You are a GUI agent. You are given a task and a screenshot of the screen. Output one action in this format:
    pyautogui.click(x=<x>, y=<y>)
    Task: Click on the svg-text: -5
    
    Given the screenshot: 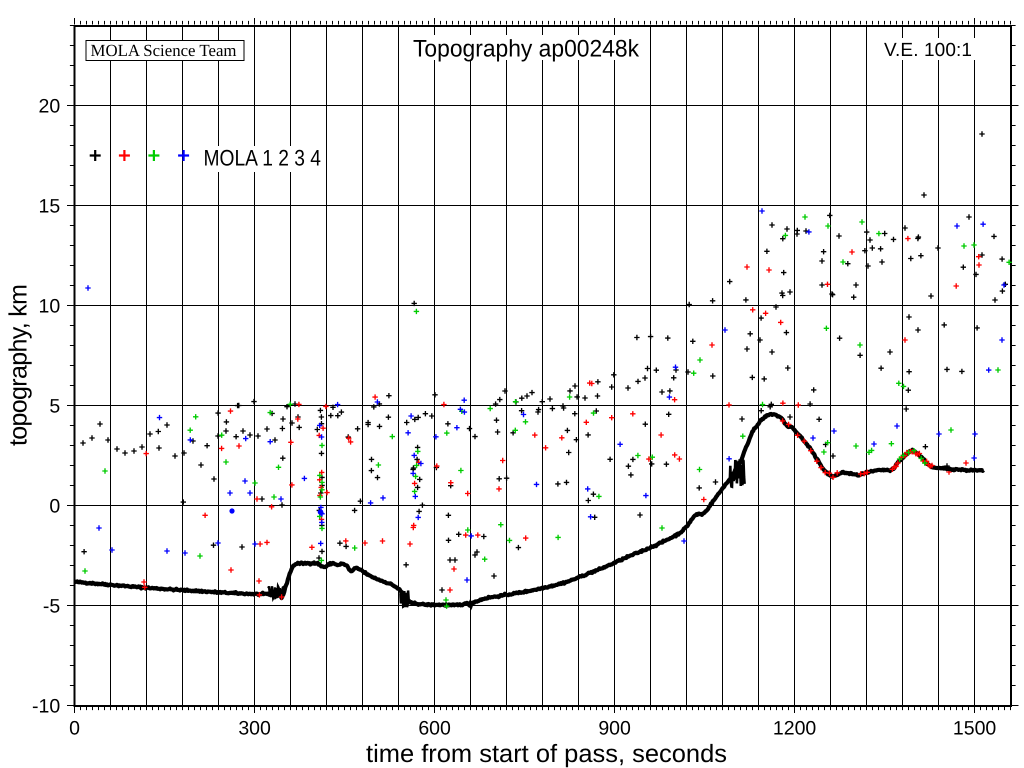 What is the action you would take?
    pyautogui.click(x=51, y=607)
    